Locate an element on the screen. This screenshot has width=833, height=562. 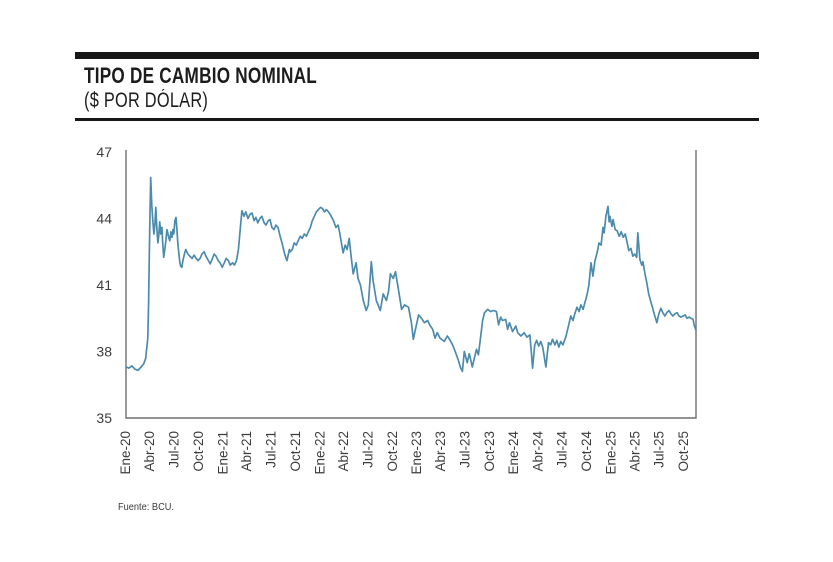
x-tick-label: Oct-25 is located at coordinates (683, 451).